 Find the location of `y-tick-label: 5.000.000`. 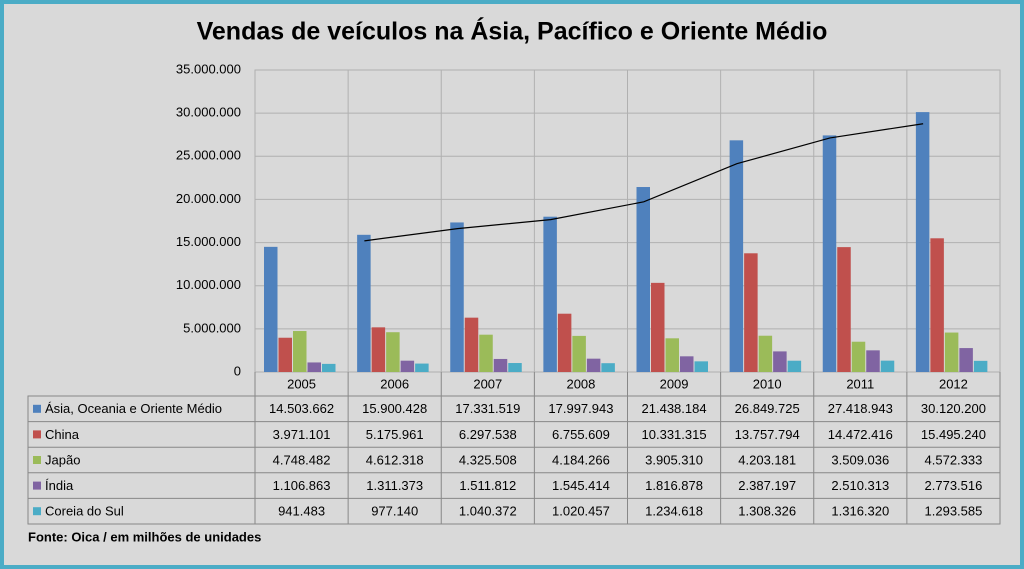

y-tick-label: 5.000.000 is located at coordinates (212, 327).